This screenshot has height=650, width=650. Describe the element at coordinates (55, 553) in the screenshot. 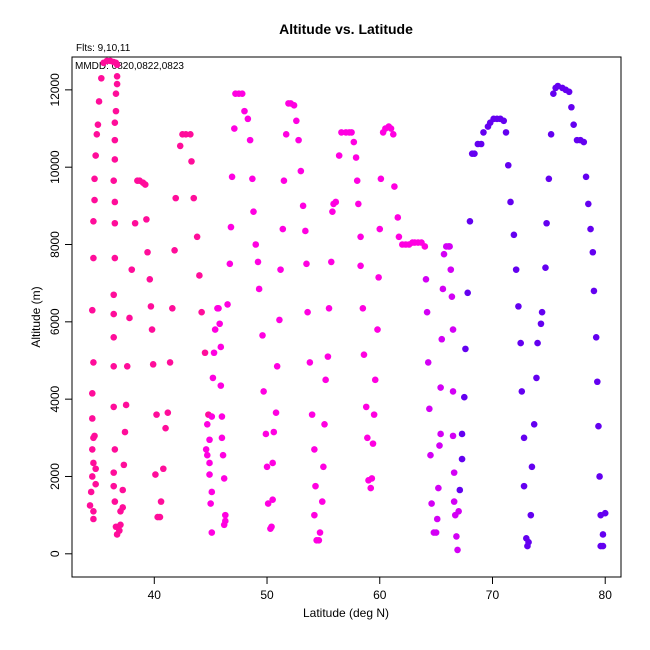

I see `y-tick-label: 0` at that location.